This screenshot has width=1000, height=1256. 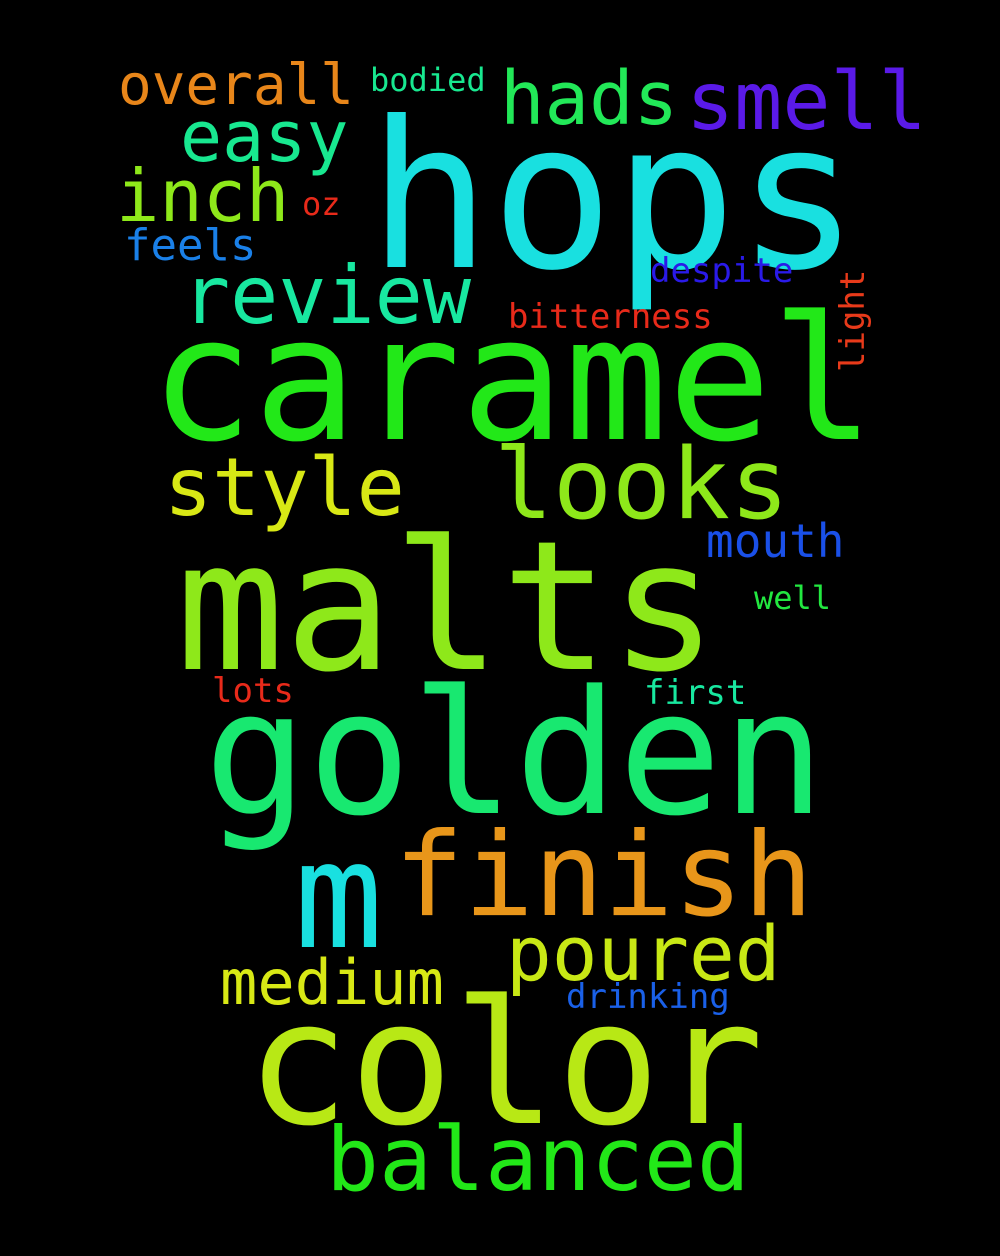 What do you see at coordinates (326, 295) in the screenshot?
I see `word-review: review` at bounding box center [326, 295].